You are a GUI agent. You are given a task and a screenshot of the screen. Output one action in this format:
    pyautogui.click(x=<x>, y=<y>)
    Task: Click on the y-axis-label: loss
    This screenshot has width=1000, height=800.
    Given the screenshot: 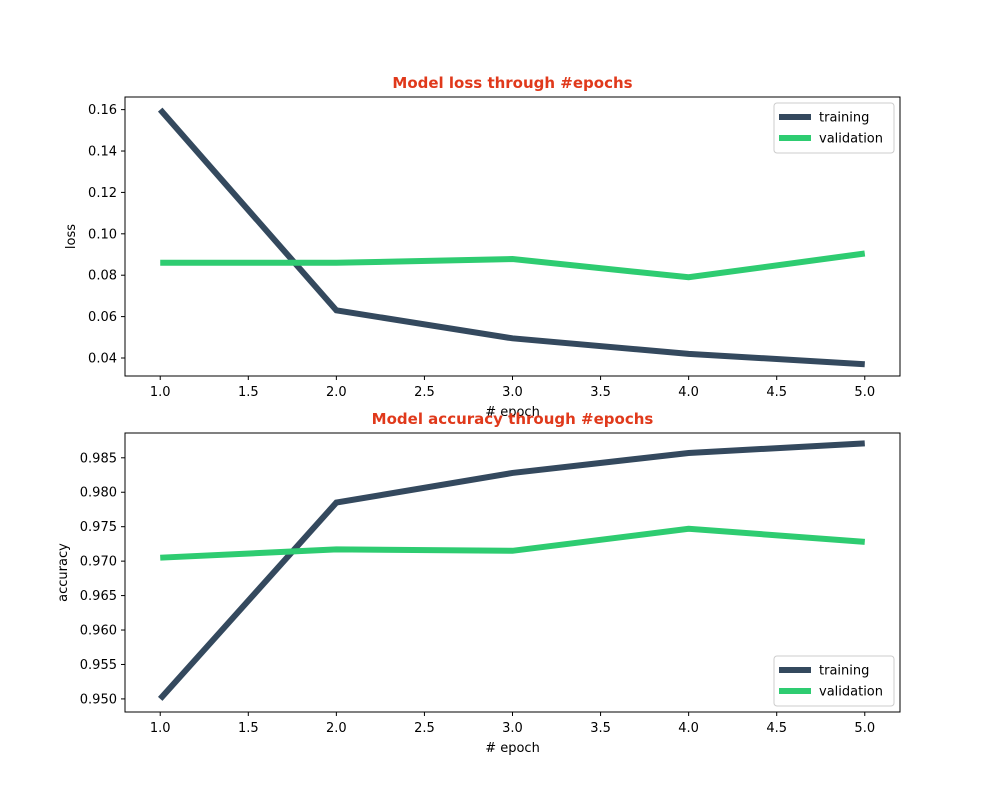 What is the action you would take?
    pyautogui.click(x=71, y=236)
    